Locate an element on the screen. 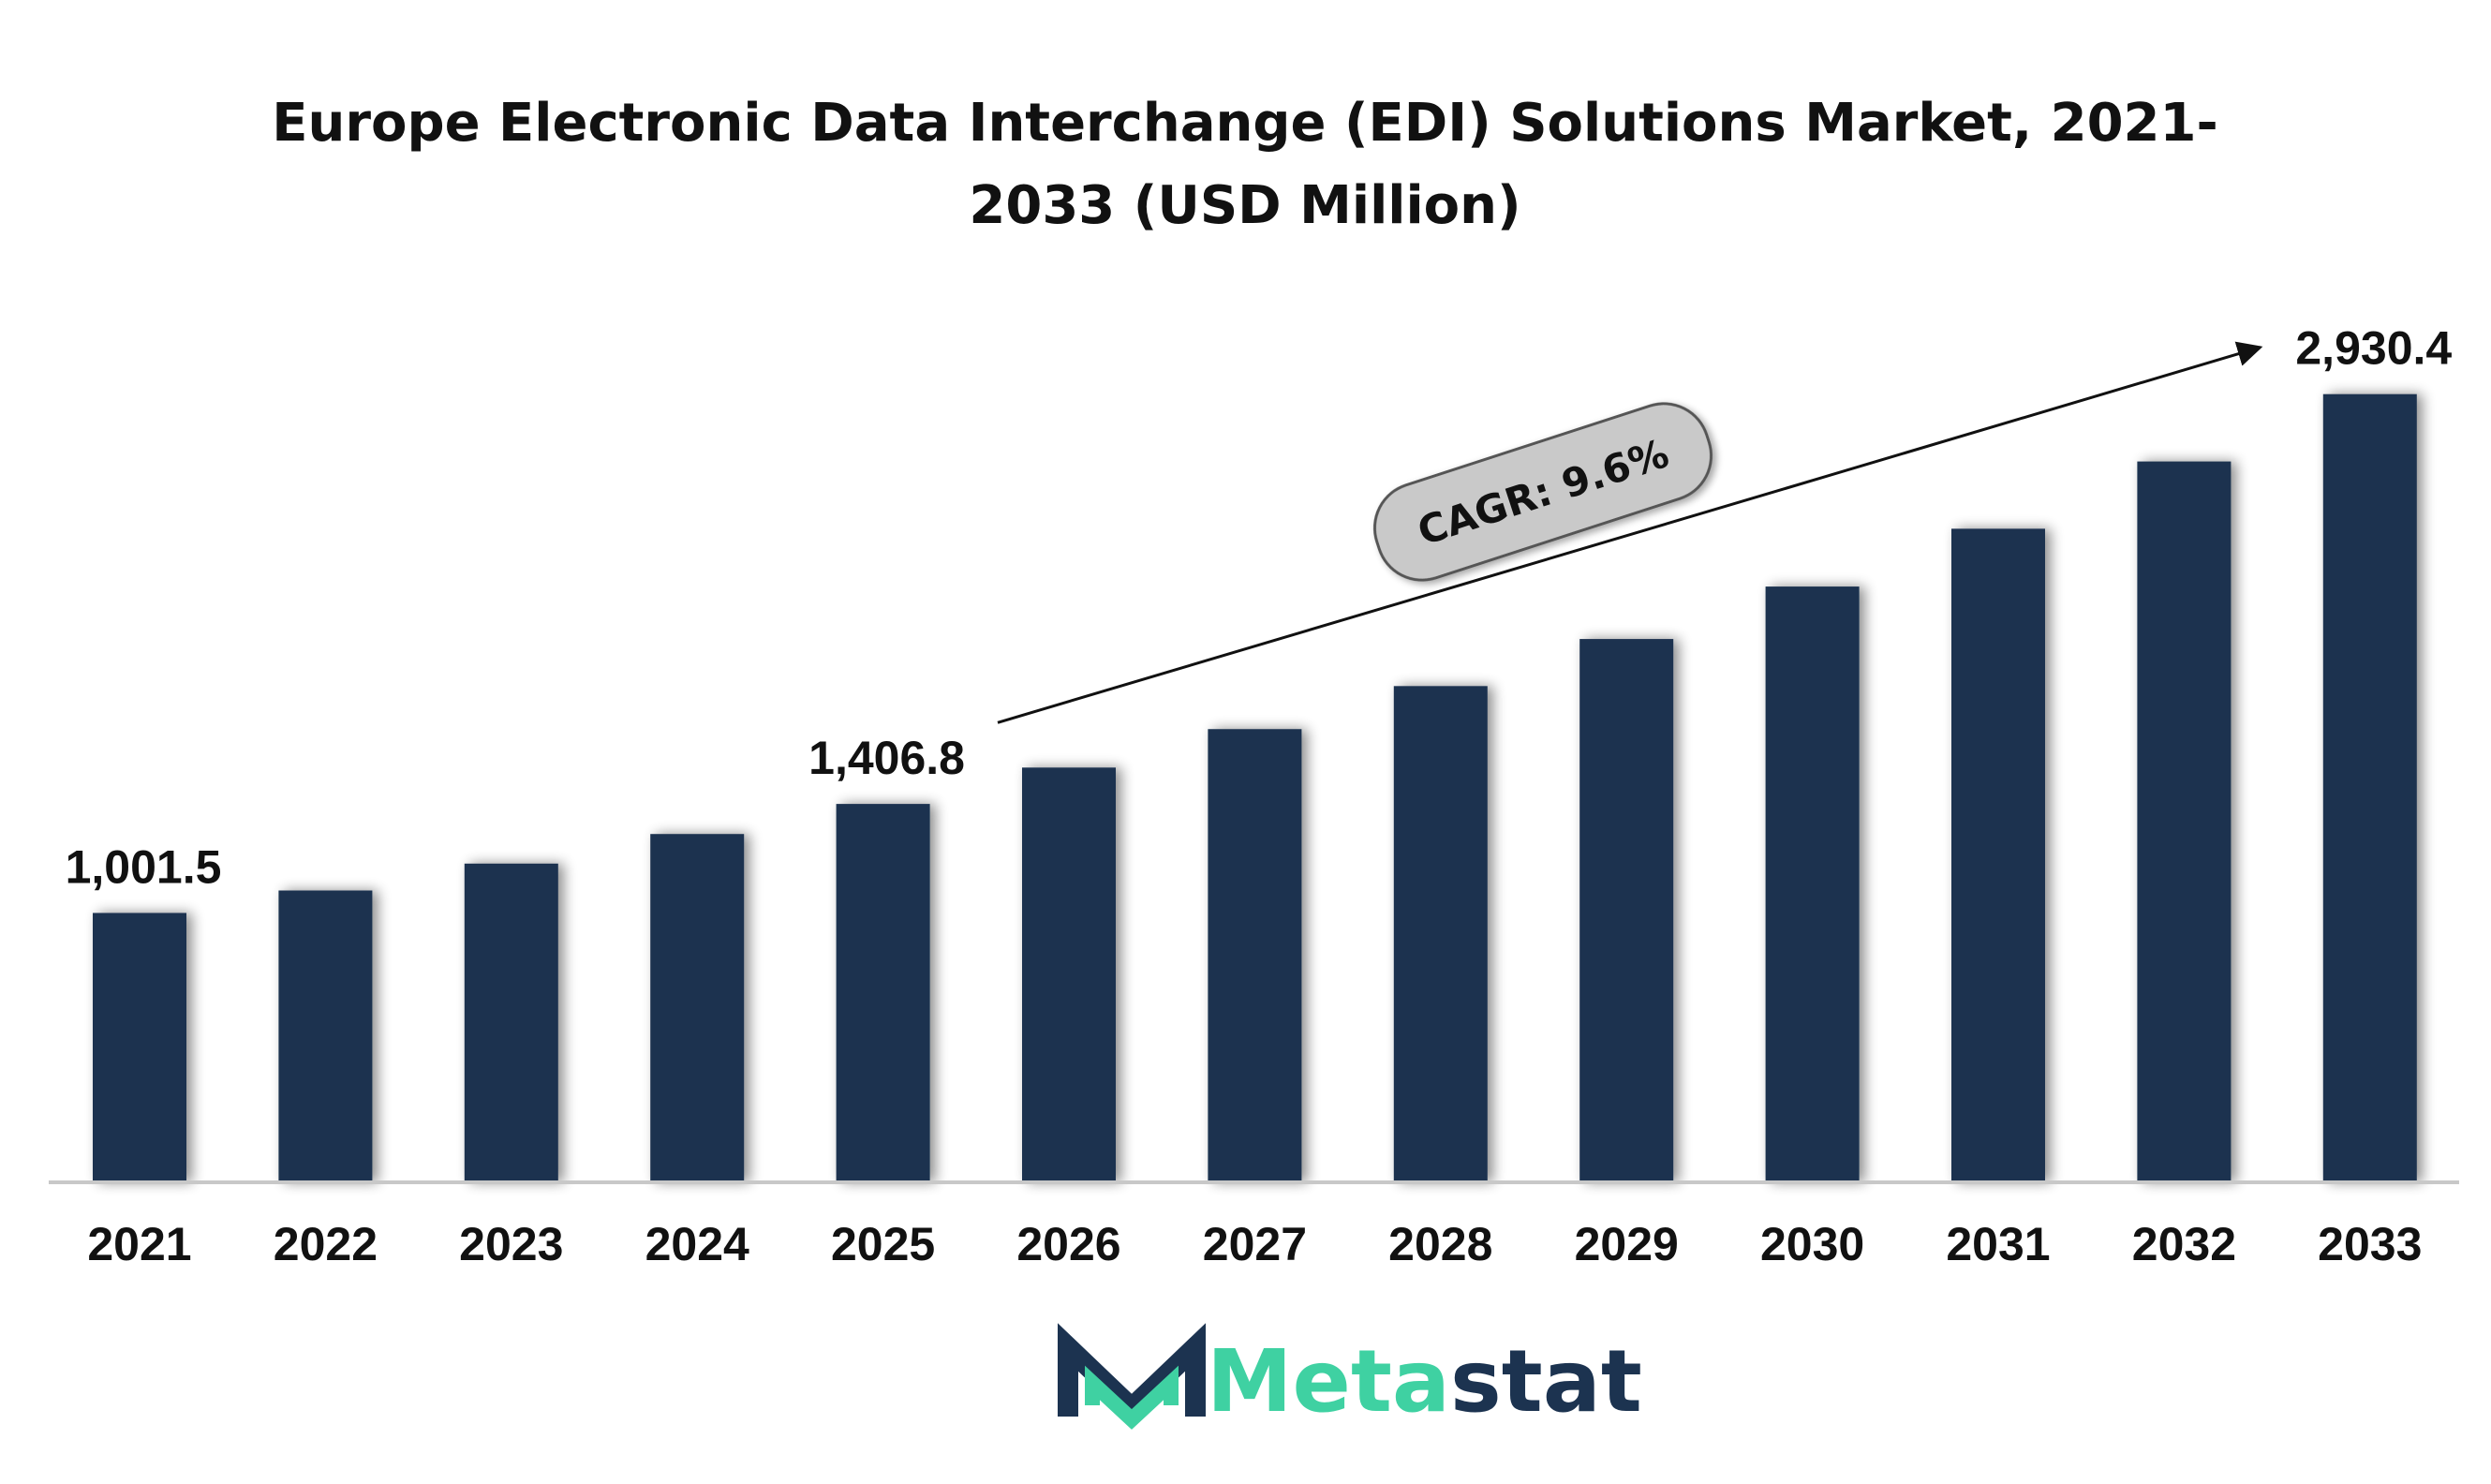 The image size is (2491, 1484). bar-2031 is located at coordinates (1998, 855).